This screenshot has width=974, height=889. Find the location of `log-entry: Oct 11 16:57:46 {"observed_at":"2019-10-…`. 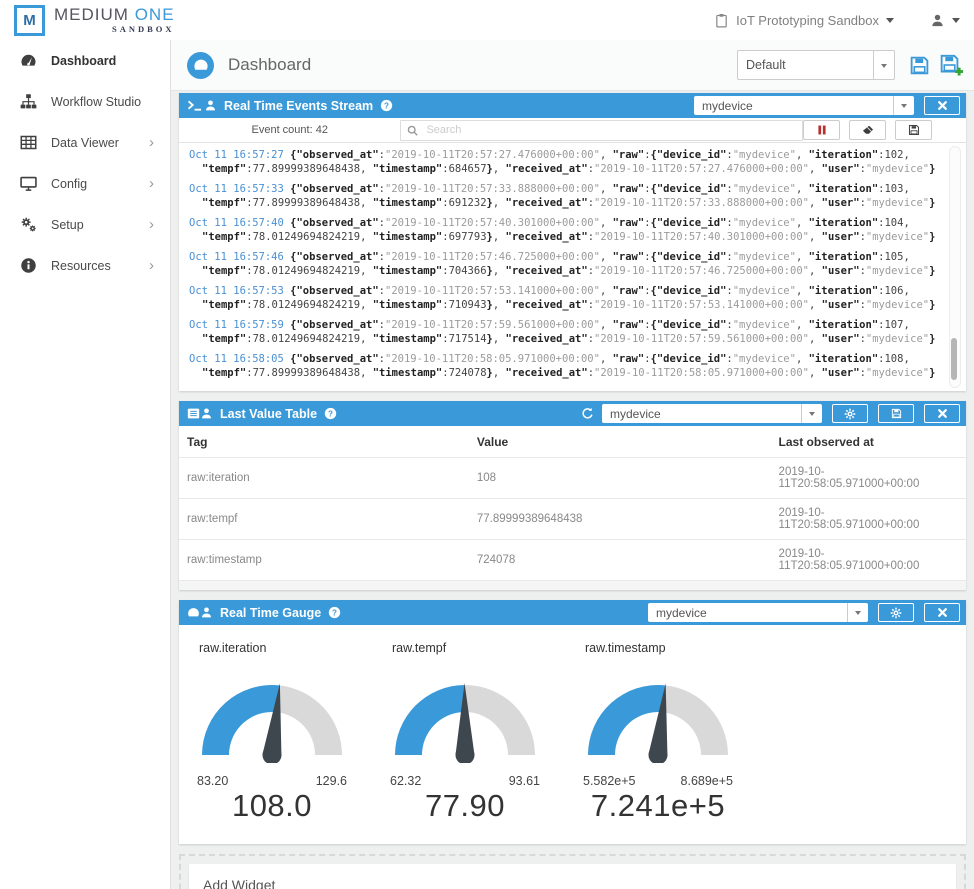

log-entry: Oct 11 16:57:46 {"observed_at":"2019-10-… is located at coordinates (562, 264).